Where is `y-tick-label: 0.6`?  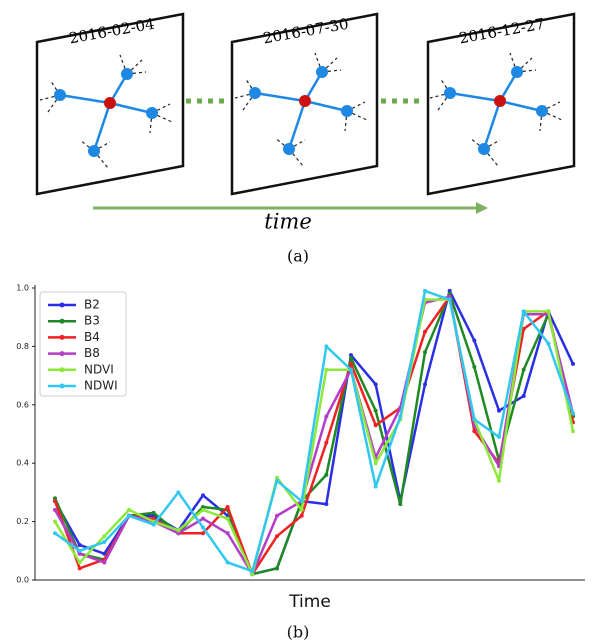 y-tick-label: 0.6 is located at coordinates (22, 404).